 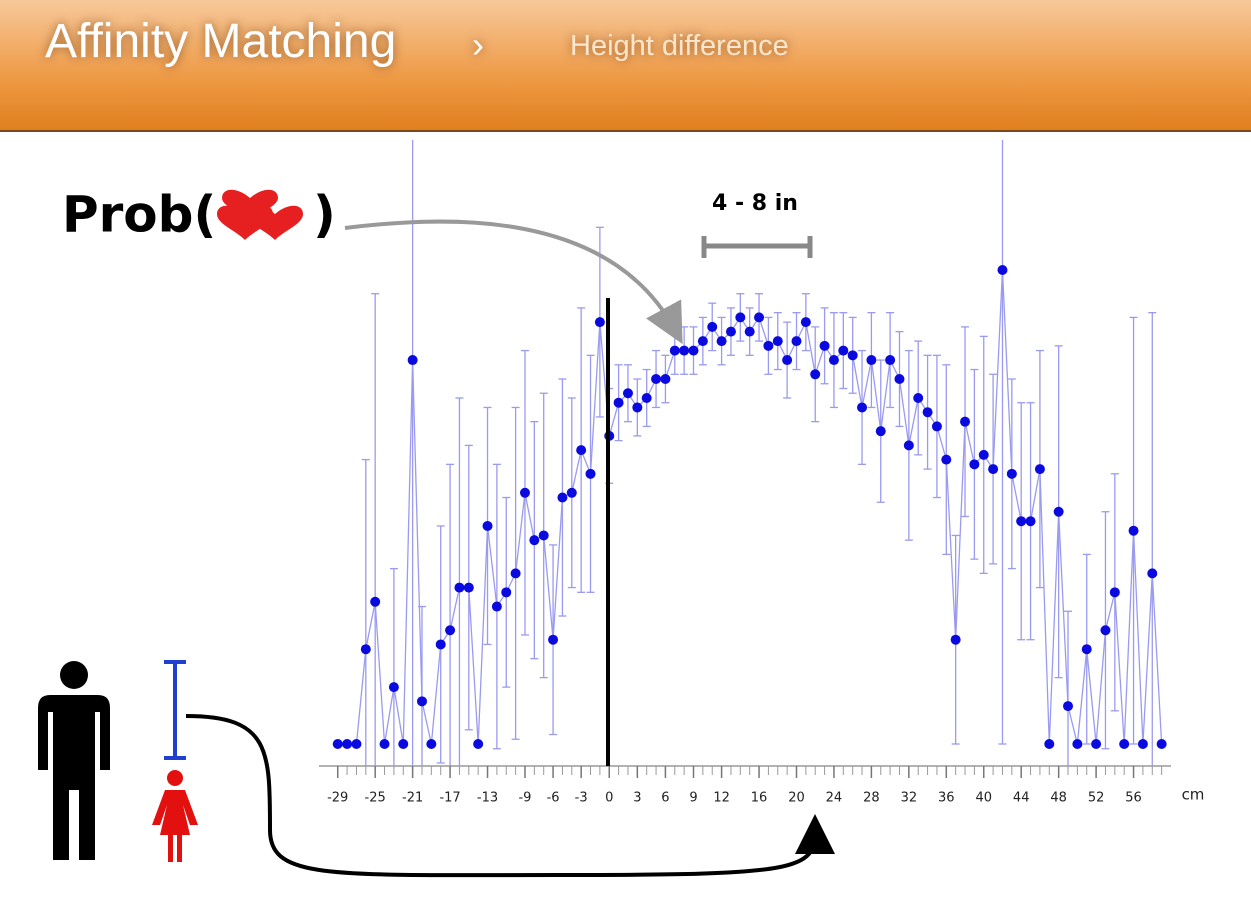 What do you see at coordinates (693, 798) in the screenshot?
I see `x-tick-label: 9` at bounding box center [693, 798].